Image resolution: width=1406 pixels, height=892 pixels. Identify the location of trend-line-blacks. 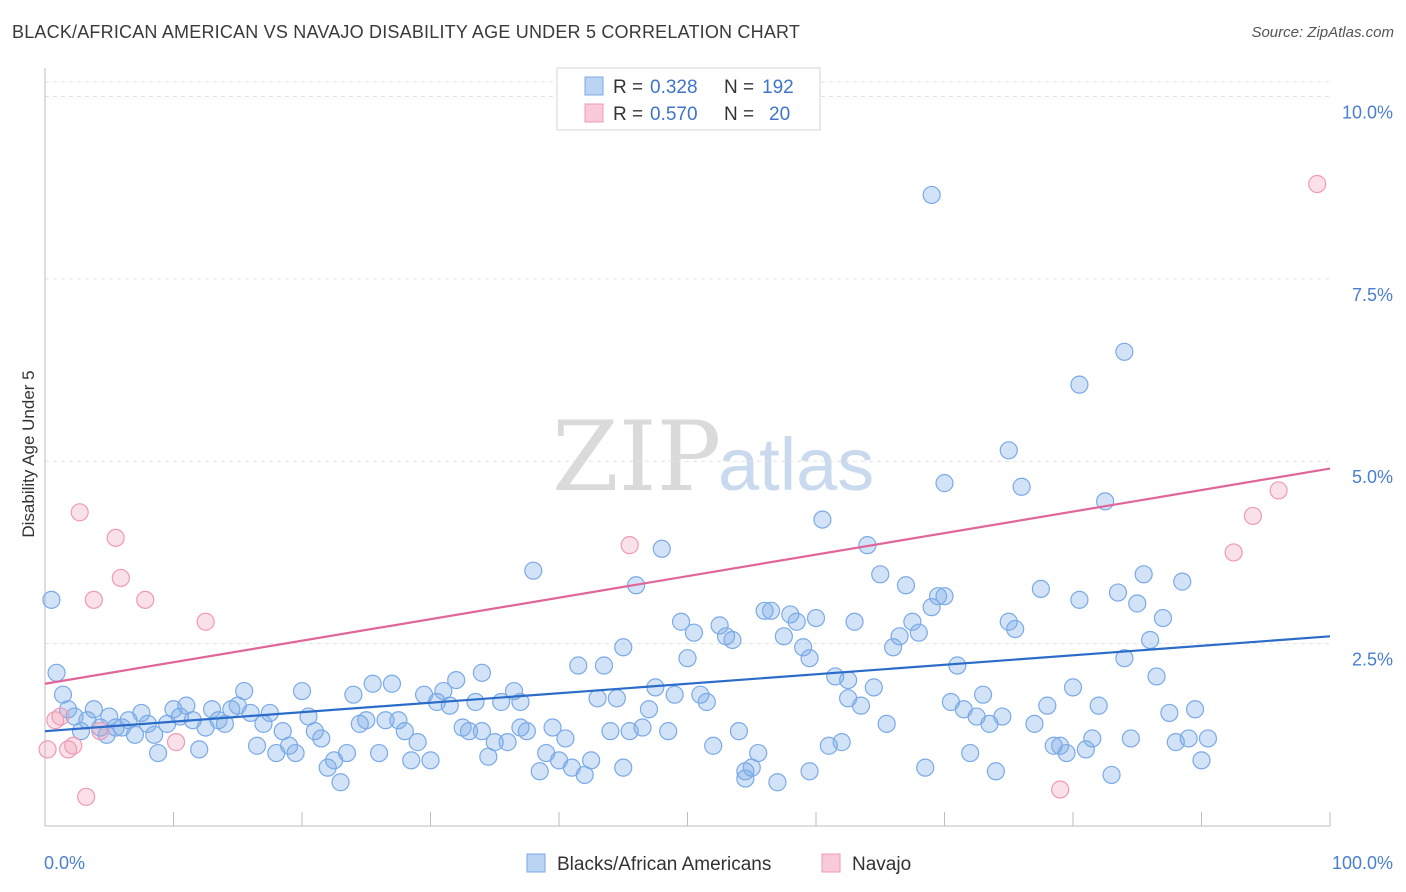
(687, 684).